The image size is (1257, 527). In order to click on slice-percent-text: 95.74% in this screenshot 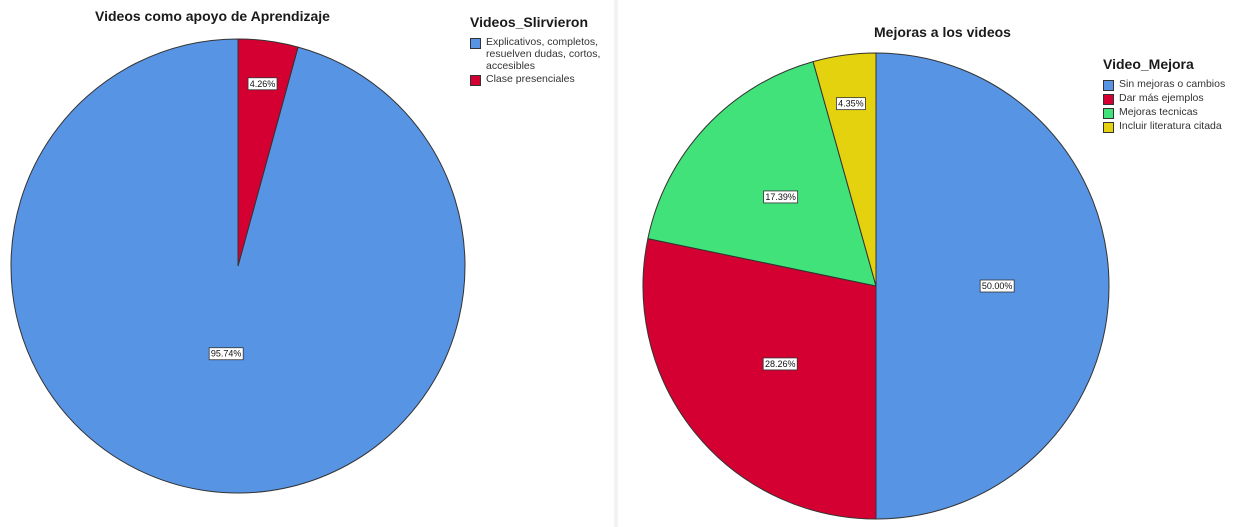, I will do `click(226, 354)`.